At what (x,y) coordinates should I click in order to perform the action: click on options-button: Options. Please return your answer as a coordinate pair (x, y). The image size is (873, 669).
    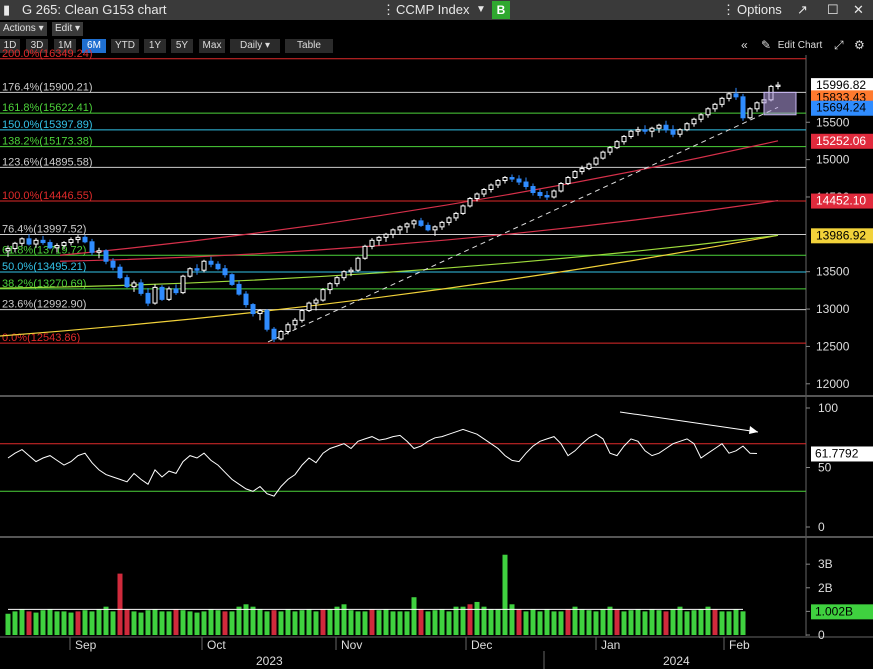
    Looking at the image, I should click on (759, 9).